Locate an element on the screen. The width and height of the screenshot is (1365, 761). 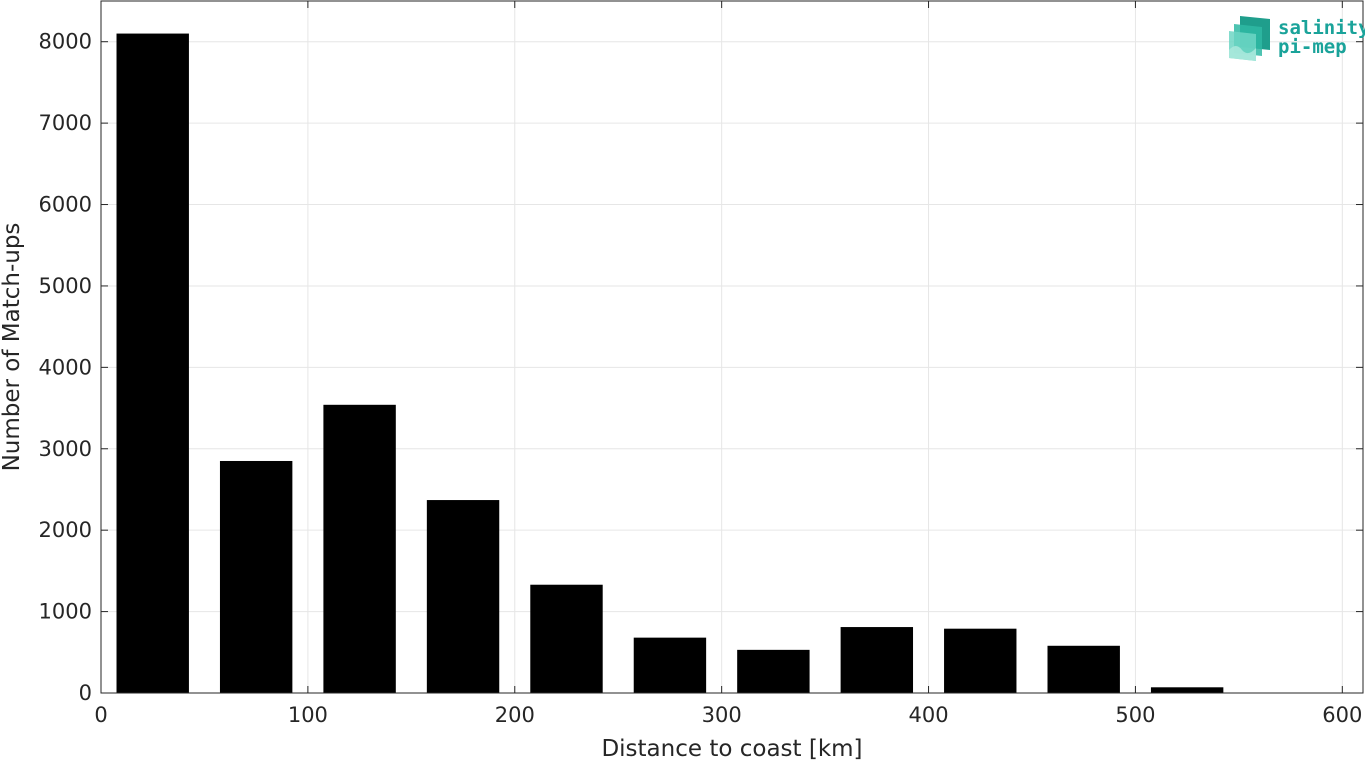
y-tick-label: 6000 is located at coordinates (65, 205).